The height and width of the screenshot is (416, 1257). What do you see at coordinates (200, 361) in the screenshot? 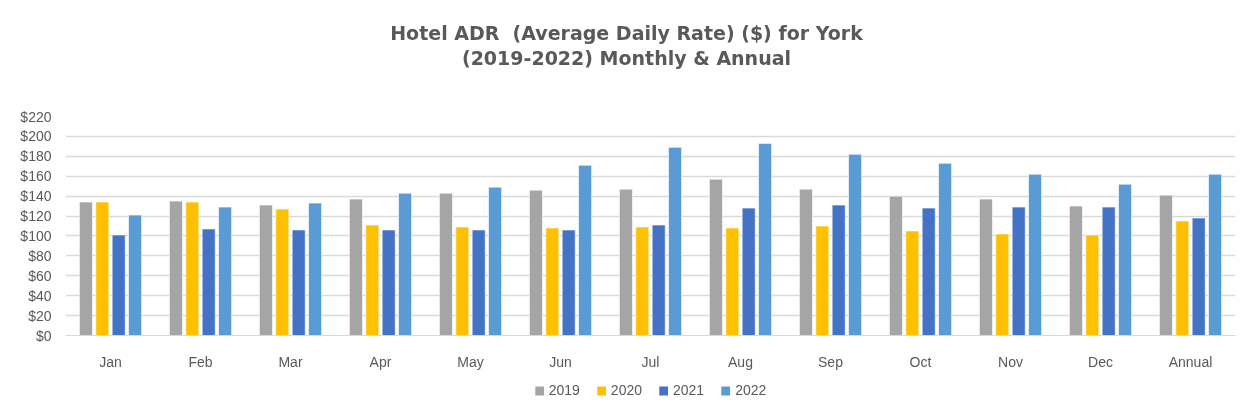
I see `x-tick-label: Feb` at bounding box center [200, 361].